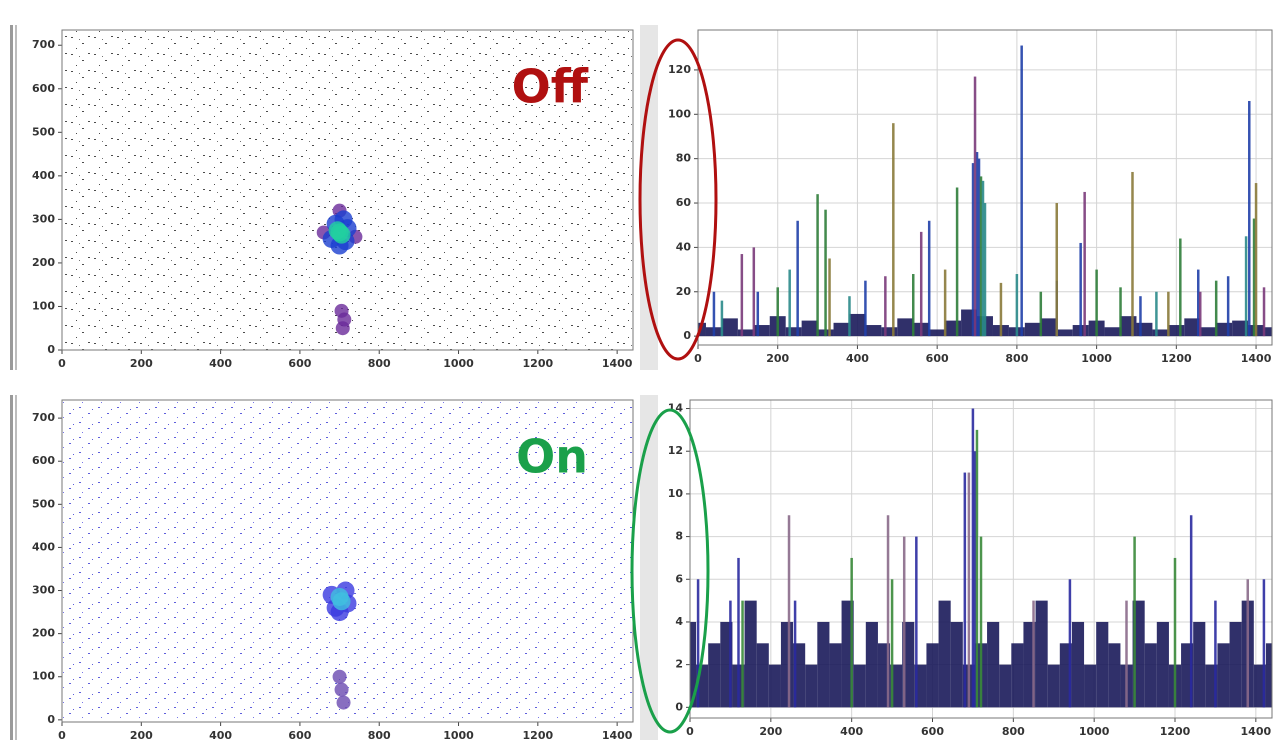 The image size is (1279, 740). What do you see at coordinates (684, 291) in the screenshot?
I see `y-tick-label: 20` at bounding box center [684, 291].